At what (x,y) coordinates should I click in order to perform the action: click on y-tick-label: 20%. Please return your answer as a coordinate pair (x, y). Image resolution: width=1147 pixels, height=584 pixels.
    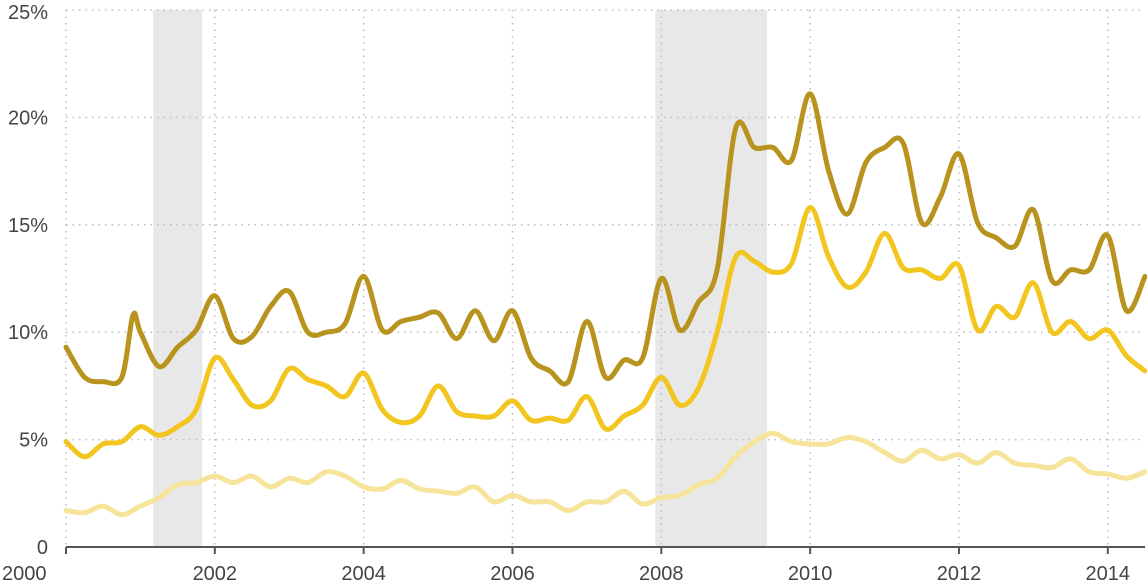
    Looking at the image, I should click on (28, 118).